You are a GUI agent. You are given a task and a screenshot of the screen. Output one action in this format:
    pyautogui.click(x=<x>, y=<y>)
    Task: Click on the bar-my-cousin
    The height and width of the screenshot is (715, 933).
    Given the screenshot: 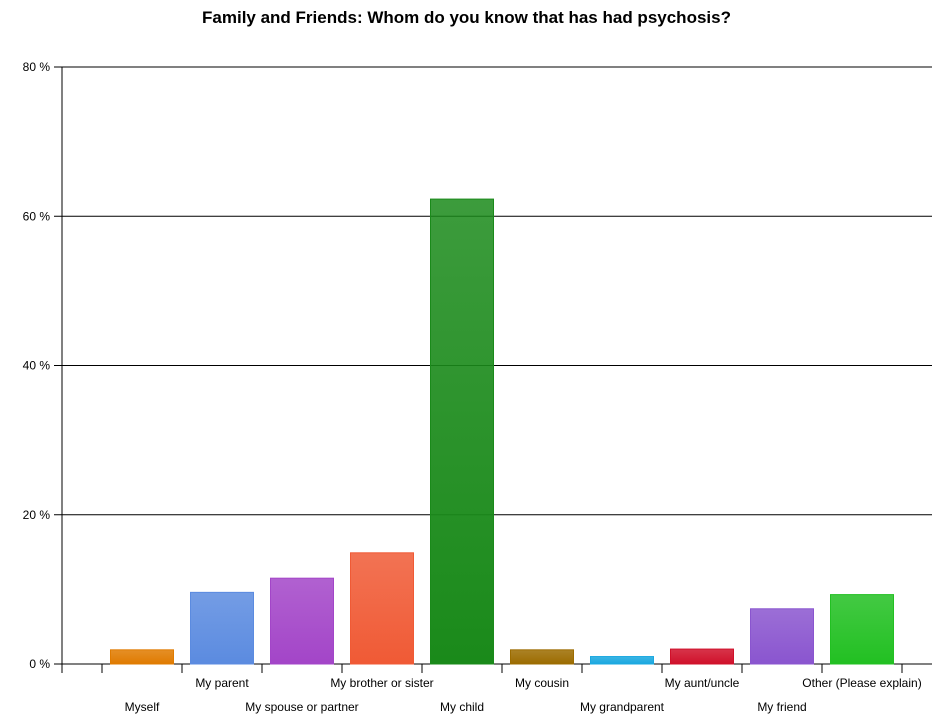 What is the action you would take?
    pyautogui.click(x=542, y=657)
    